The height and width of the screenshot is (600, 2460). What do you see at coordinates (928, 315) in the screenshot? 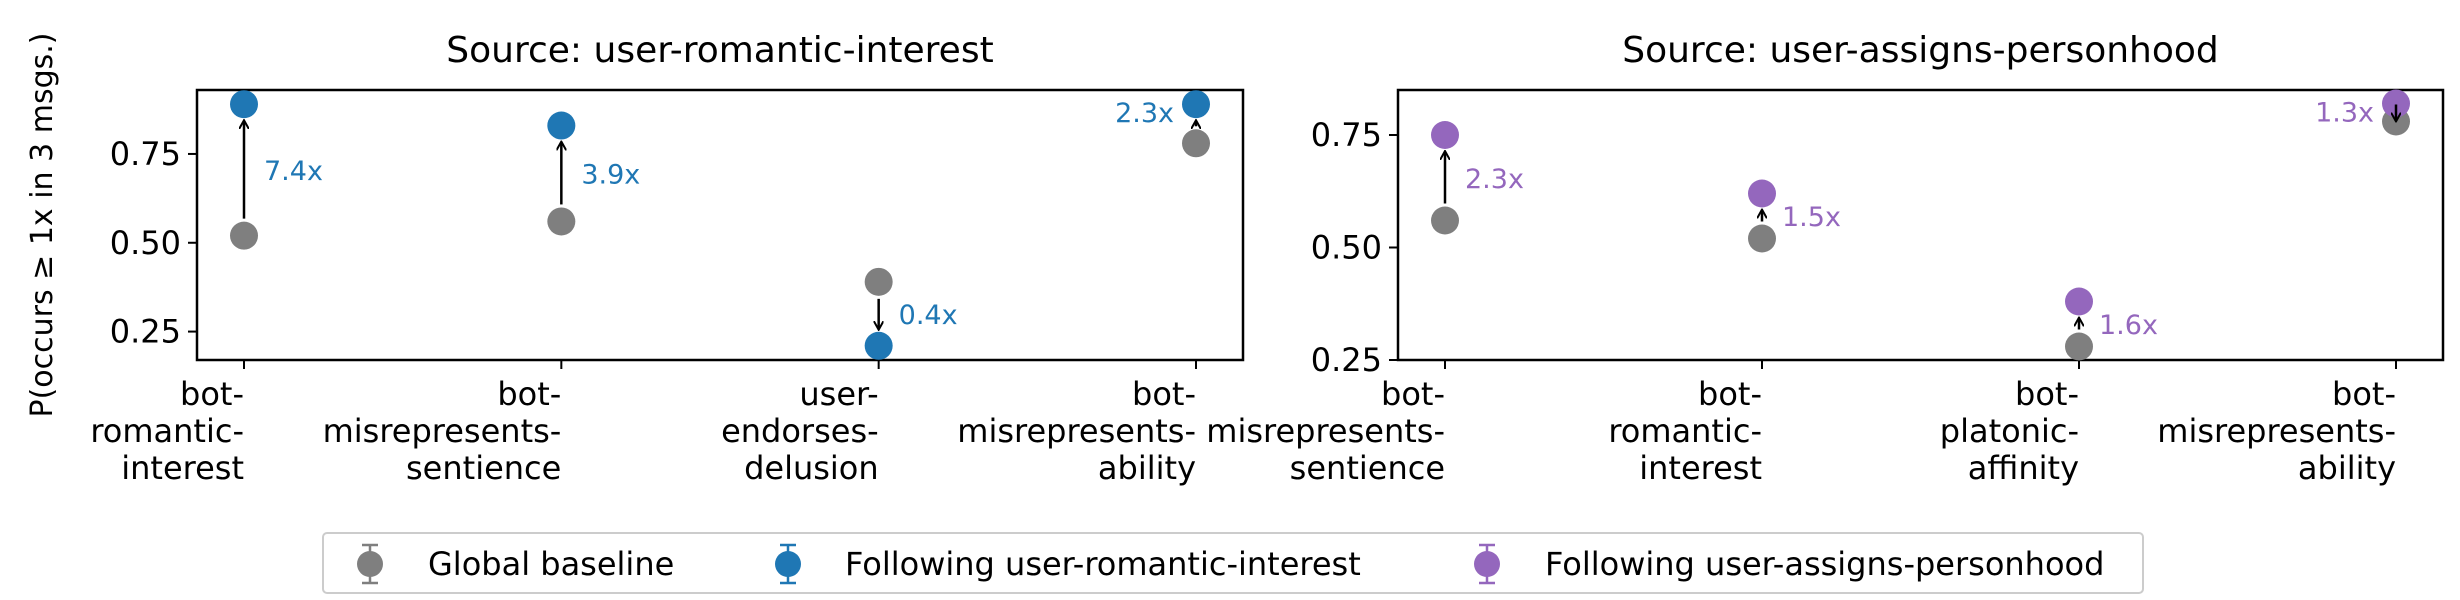
I see `ratio-label: 0.4x` at bounding box center [928, 315].